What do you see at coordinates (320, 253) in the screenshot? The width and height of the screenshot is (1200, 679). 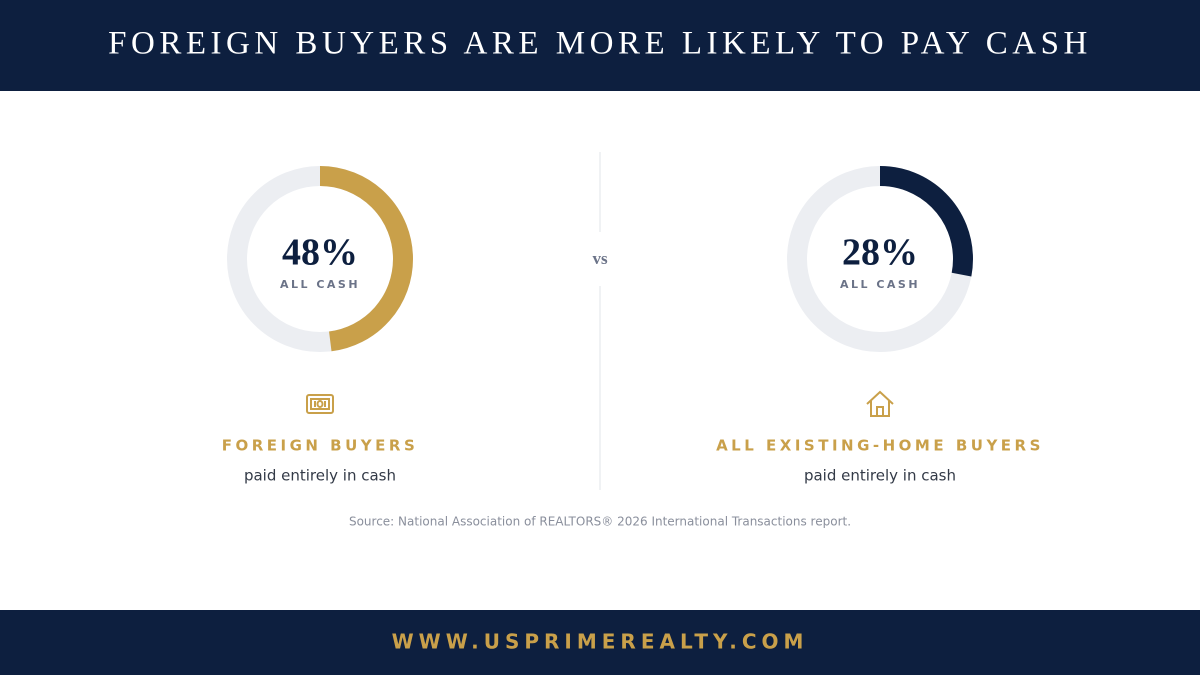 I see `donut-value: 48%` at bounding box center [320, 253].